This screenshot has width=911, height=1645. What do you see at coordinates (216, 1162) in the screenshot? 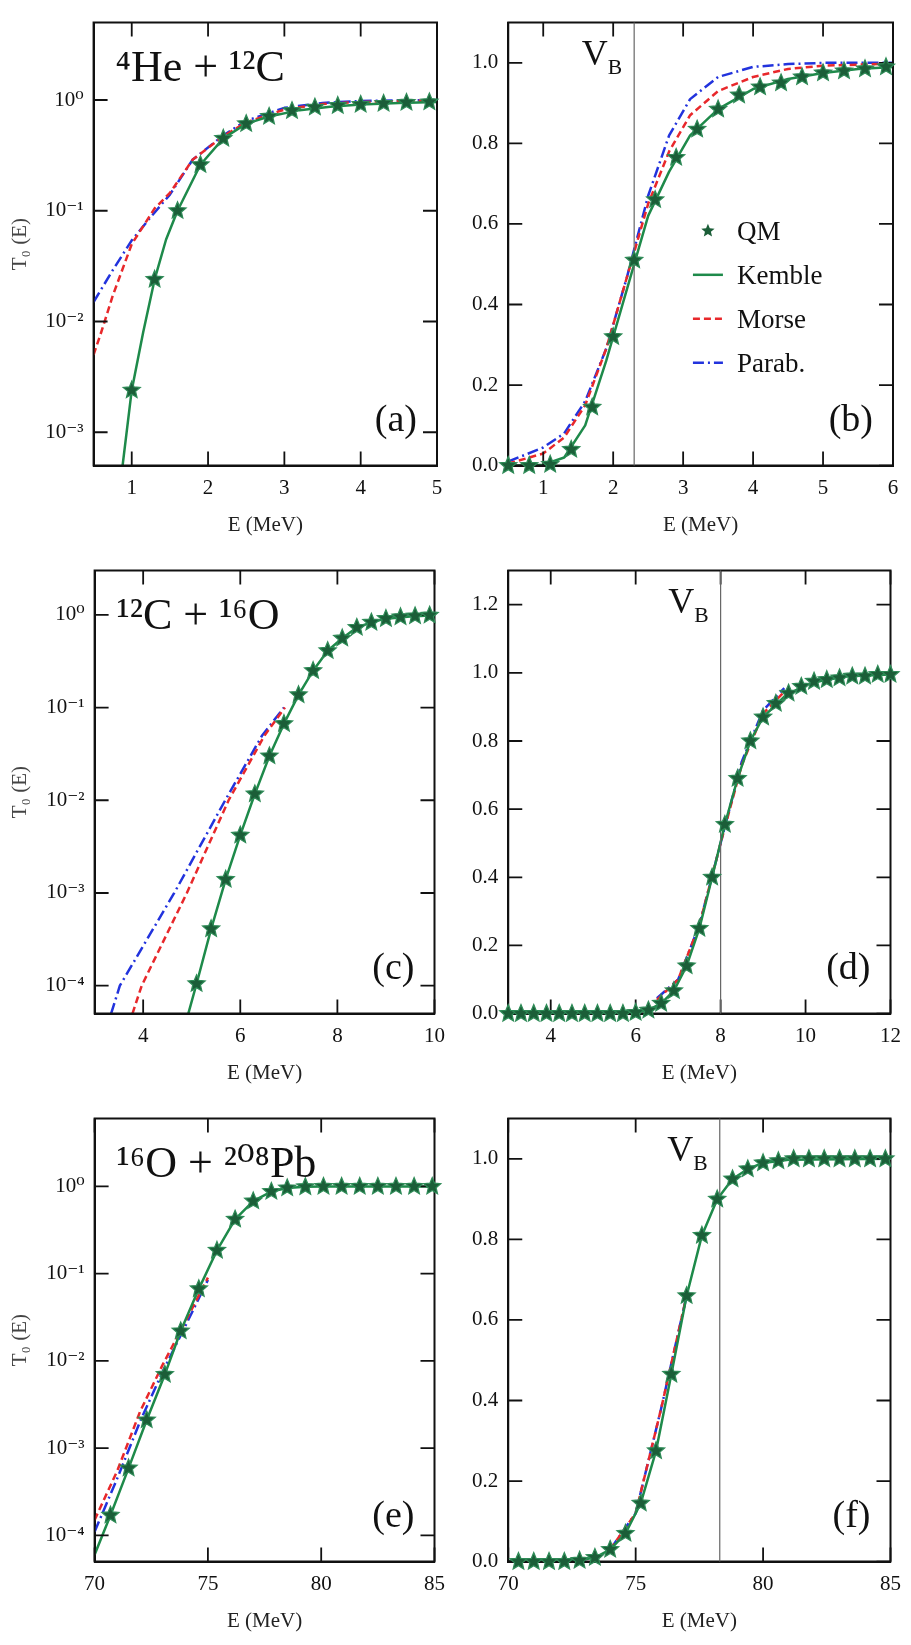
I see `chart-title: ¹⁶O + ²⁰⁸Pb` at bounding box center [216, 1162].